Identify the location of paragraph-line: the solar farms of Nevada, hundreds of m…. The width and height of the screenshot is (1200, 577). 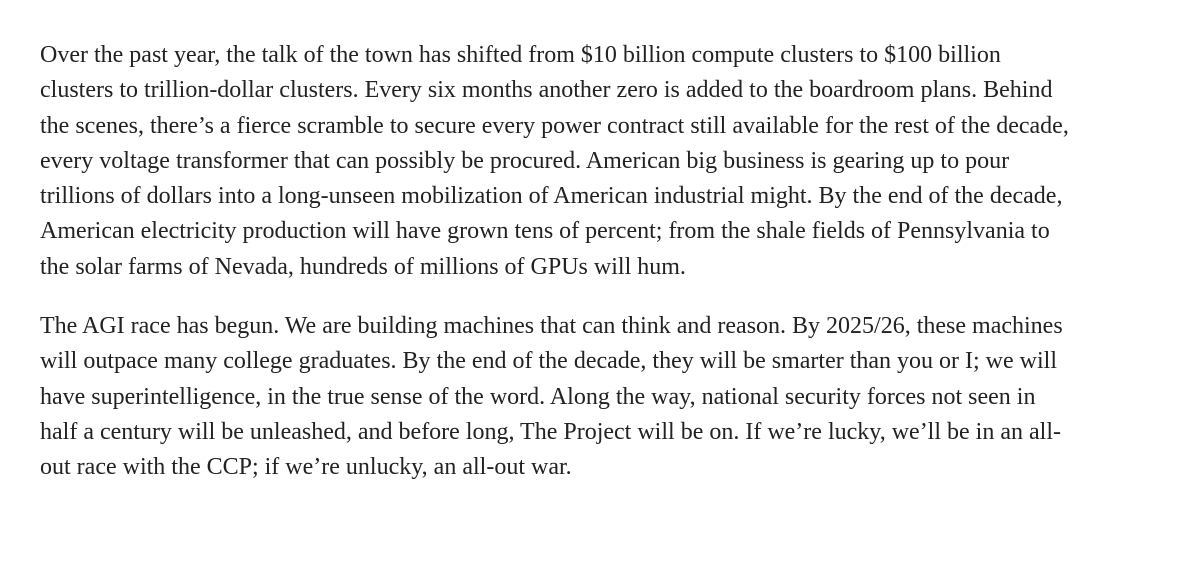
(363, 266).